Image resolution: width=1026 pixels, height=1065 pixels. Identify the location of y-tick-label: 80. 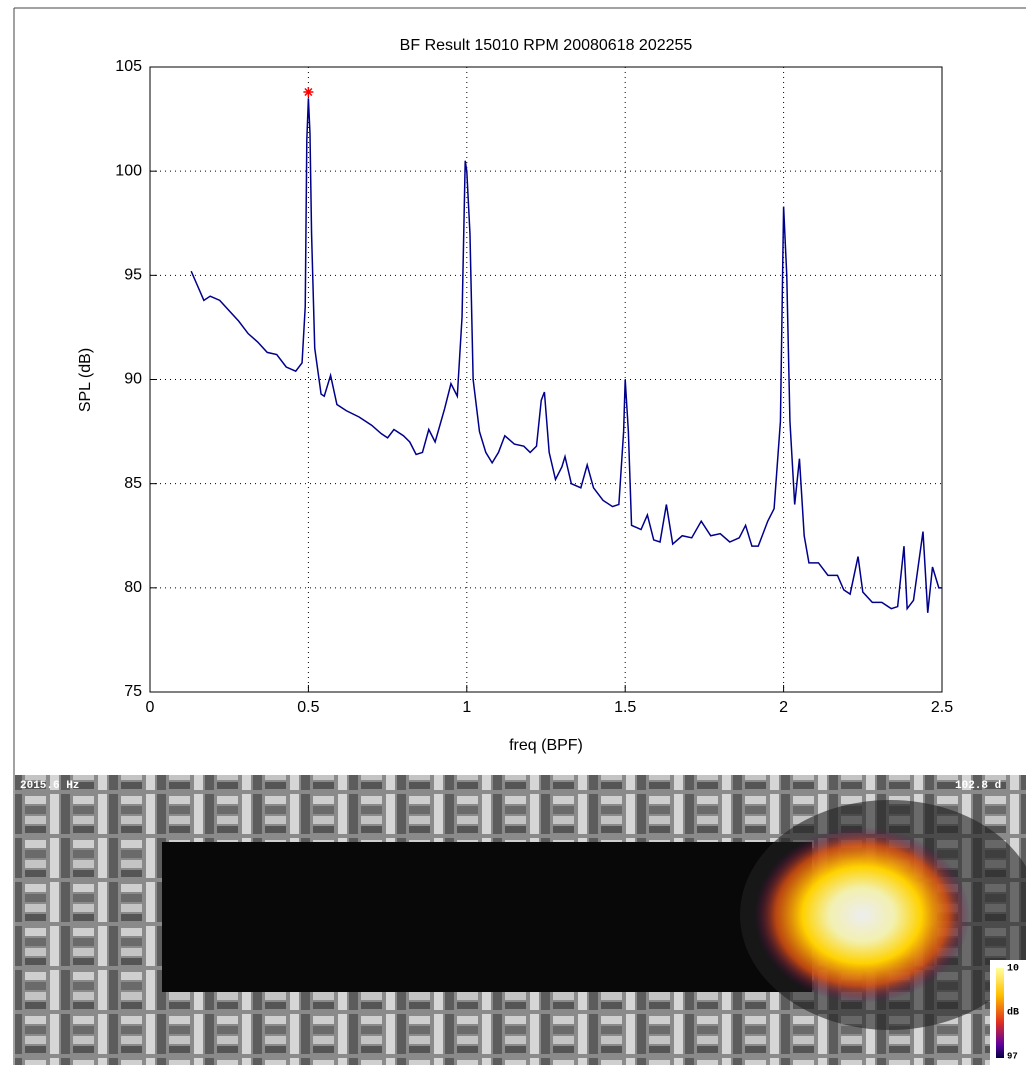
(133, 587).